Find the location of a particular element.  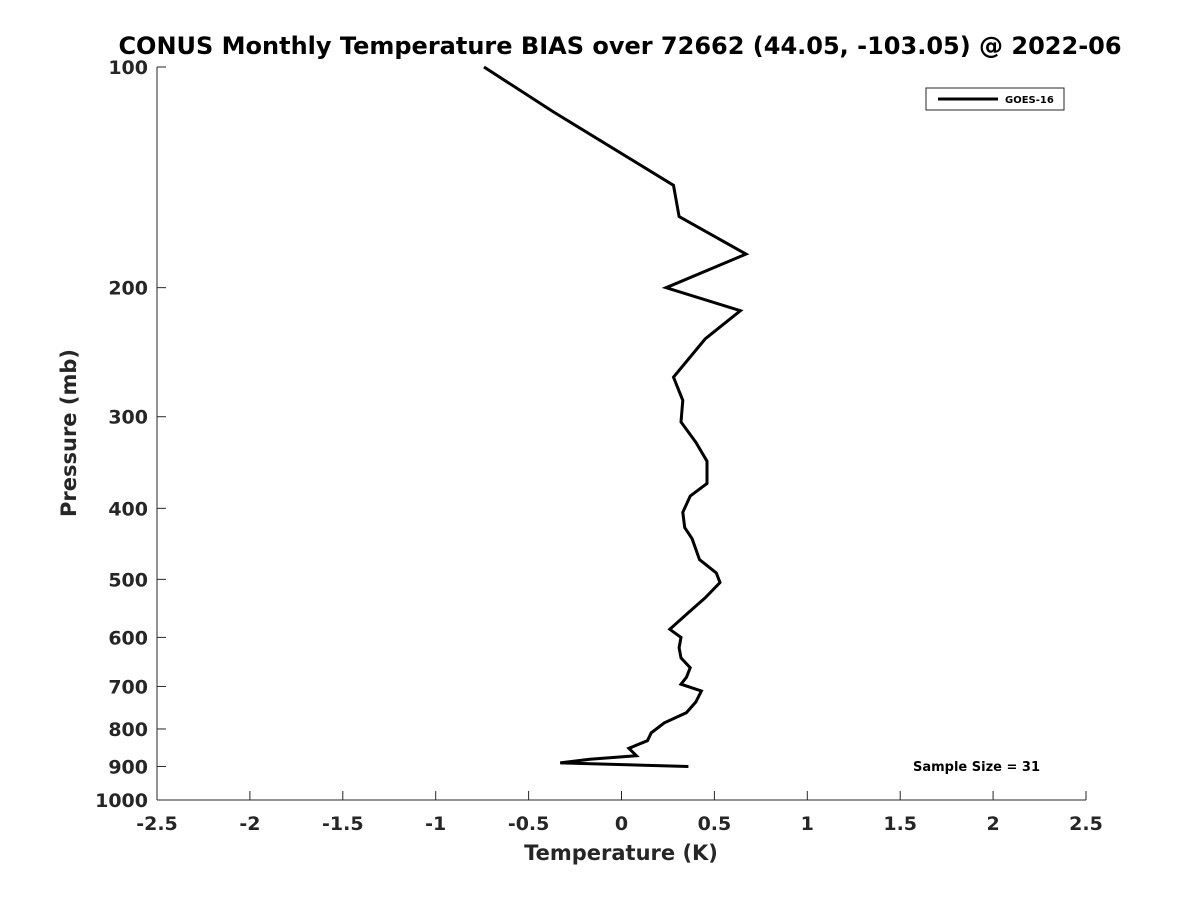

y-tick-label: 700 is located at coordinates (128, 687).